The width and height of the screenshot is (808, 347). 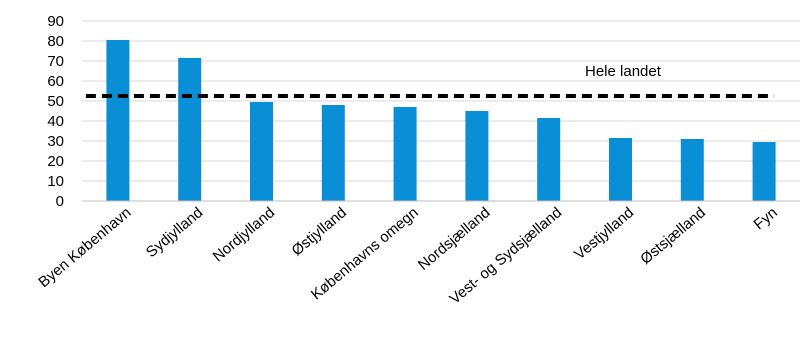 What do you see at coordinates (318, 231) in the screenshot?
I see `x-category-label: Østjylland` at bounding box center [318, 231].